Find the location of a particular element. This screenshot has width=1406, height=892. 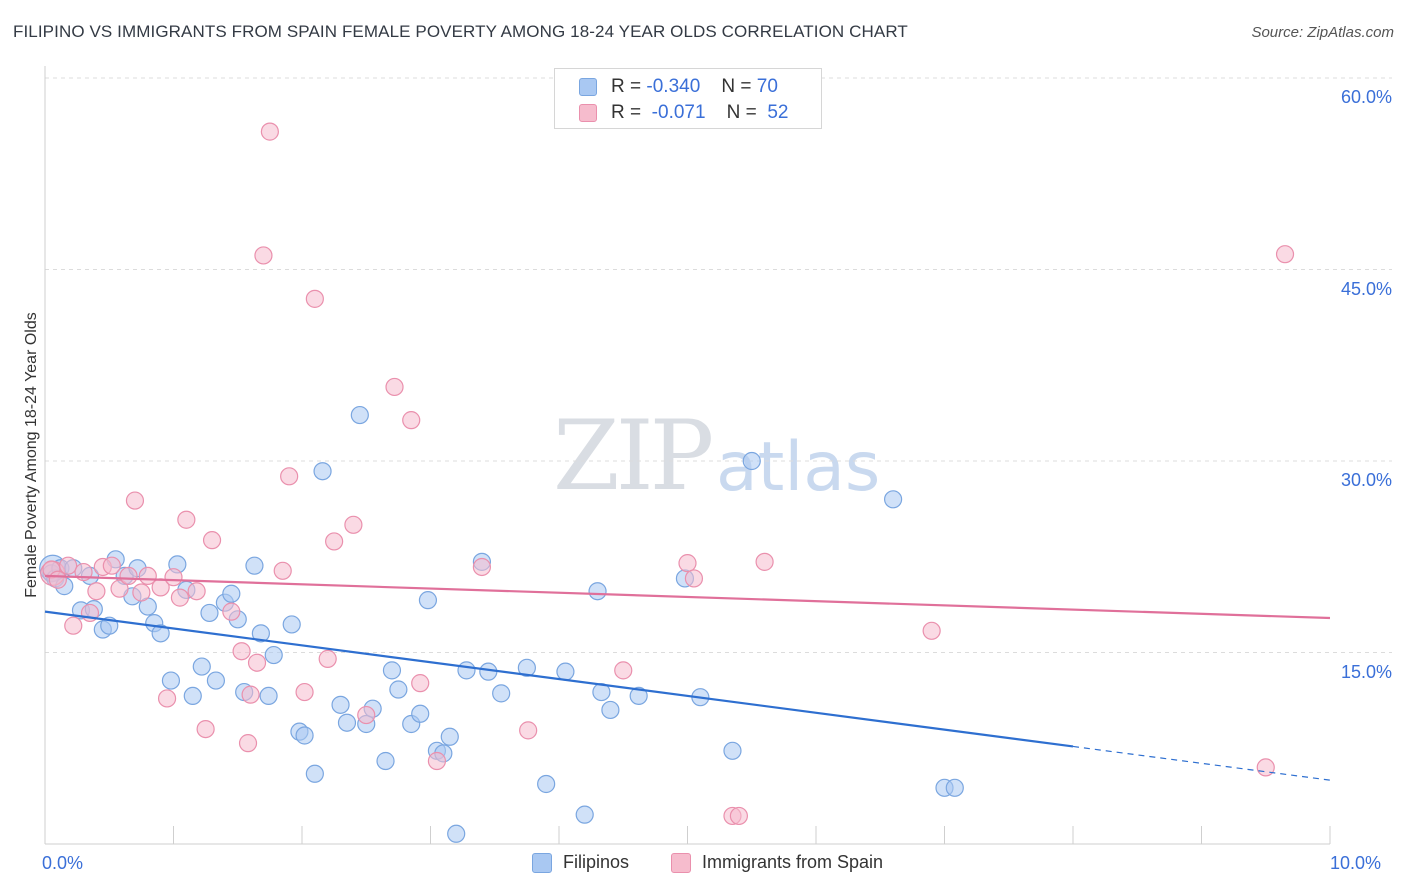

series-legend: Filipinos Immigrants from Spain is located at coordinates (703, 864).